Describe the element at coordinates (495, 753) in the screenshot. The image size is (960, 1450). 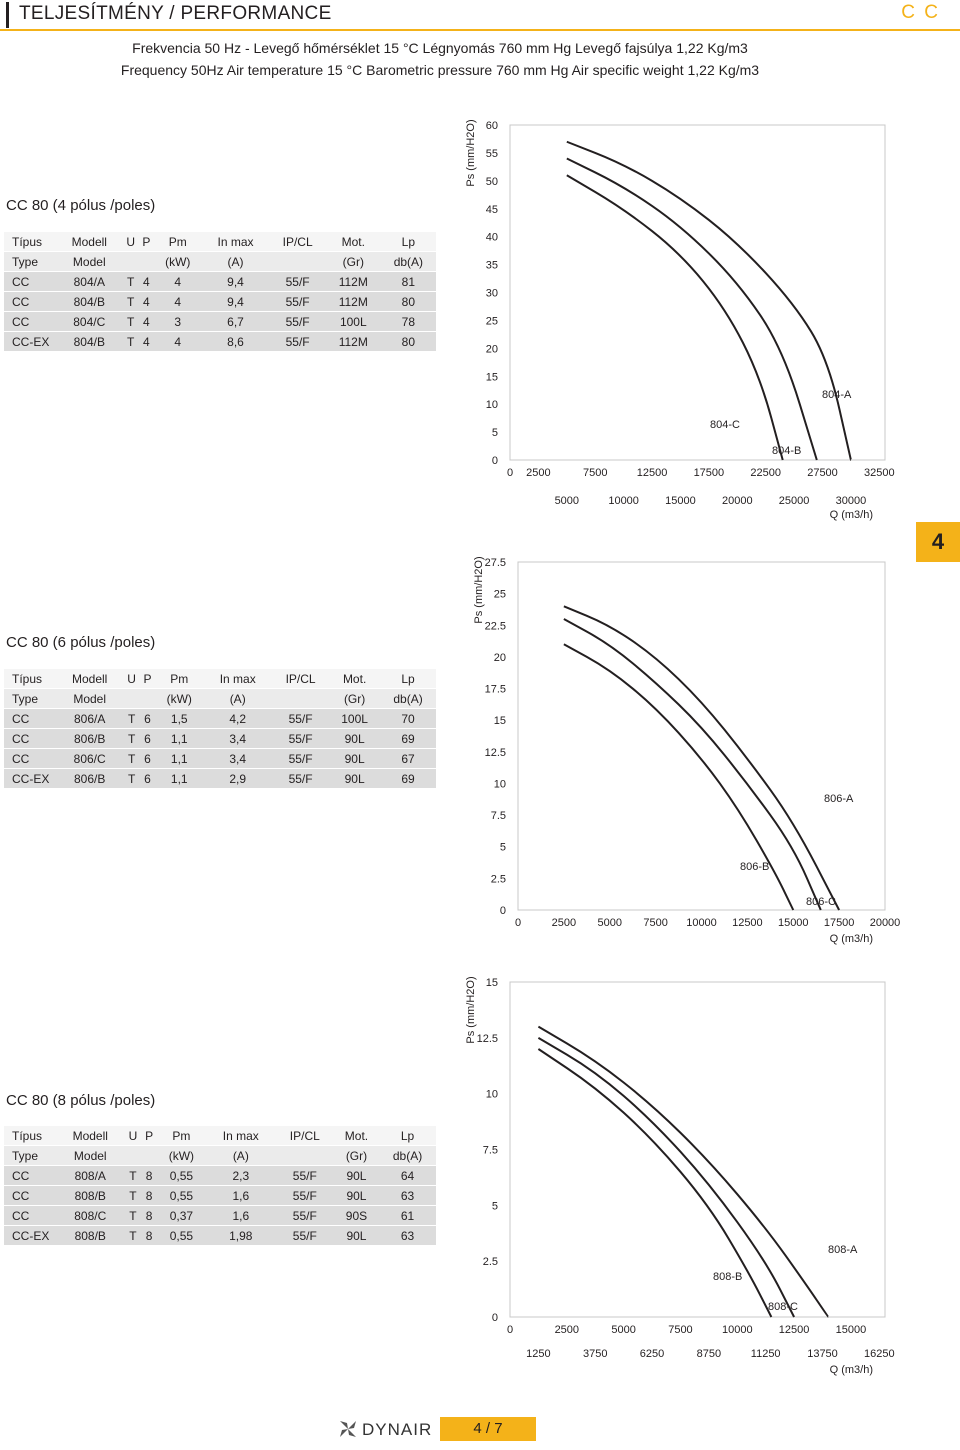
I see `y-tick-label: 12.5` at that location.